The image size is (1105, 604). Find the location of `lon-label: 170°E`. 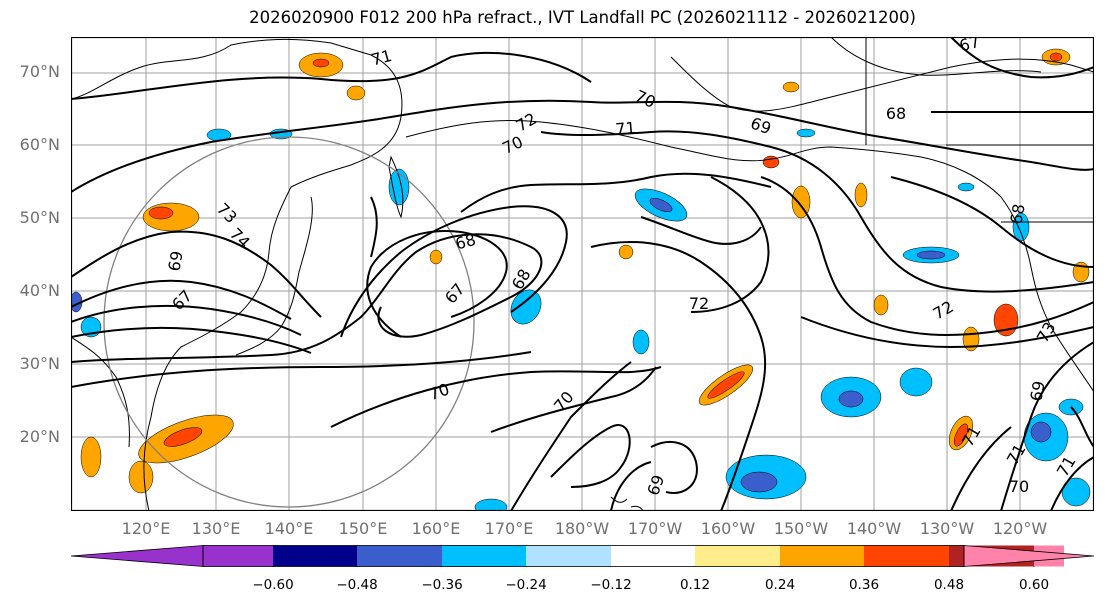

lon-label: 170°E is located at coordinates (509, 528).